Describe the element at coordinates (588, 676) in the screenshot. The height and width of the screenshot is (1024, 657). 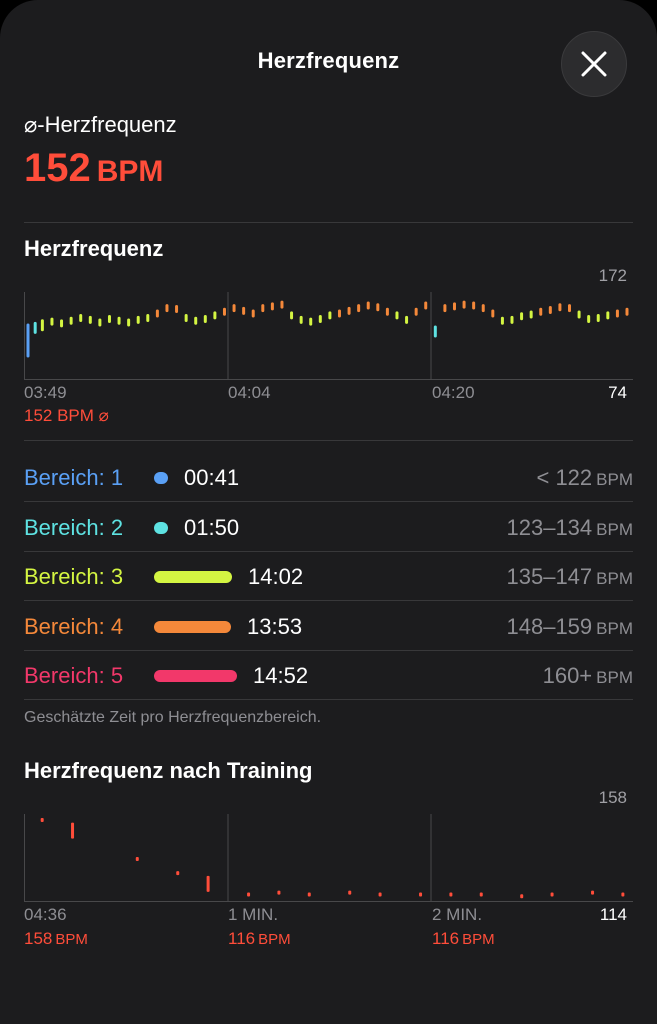
I see `zone-range: 160+ BPM` at that location.